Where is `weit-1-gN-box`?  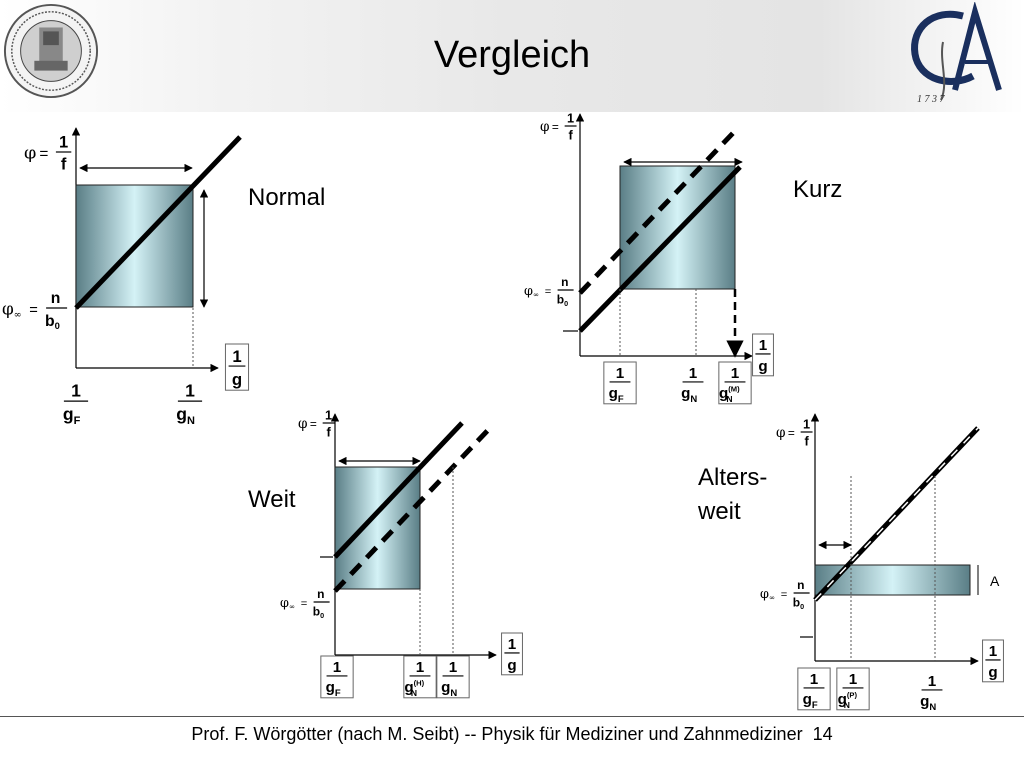 weit-1-gN-box is located at coordinates (453, 677).